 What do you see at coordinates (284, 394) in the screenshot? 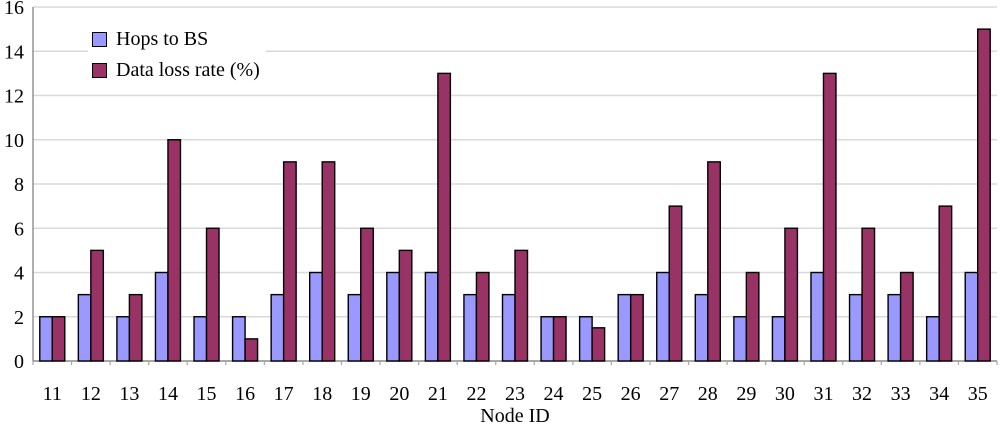
I see `x-tick-label-17: 17` at bounding box center [284, 394].